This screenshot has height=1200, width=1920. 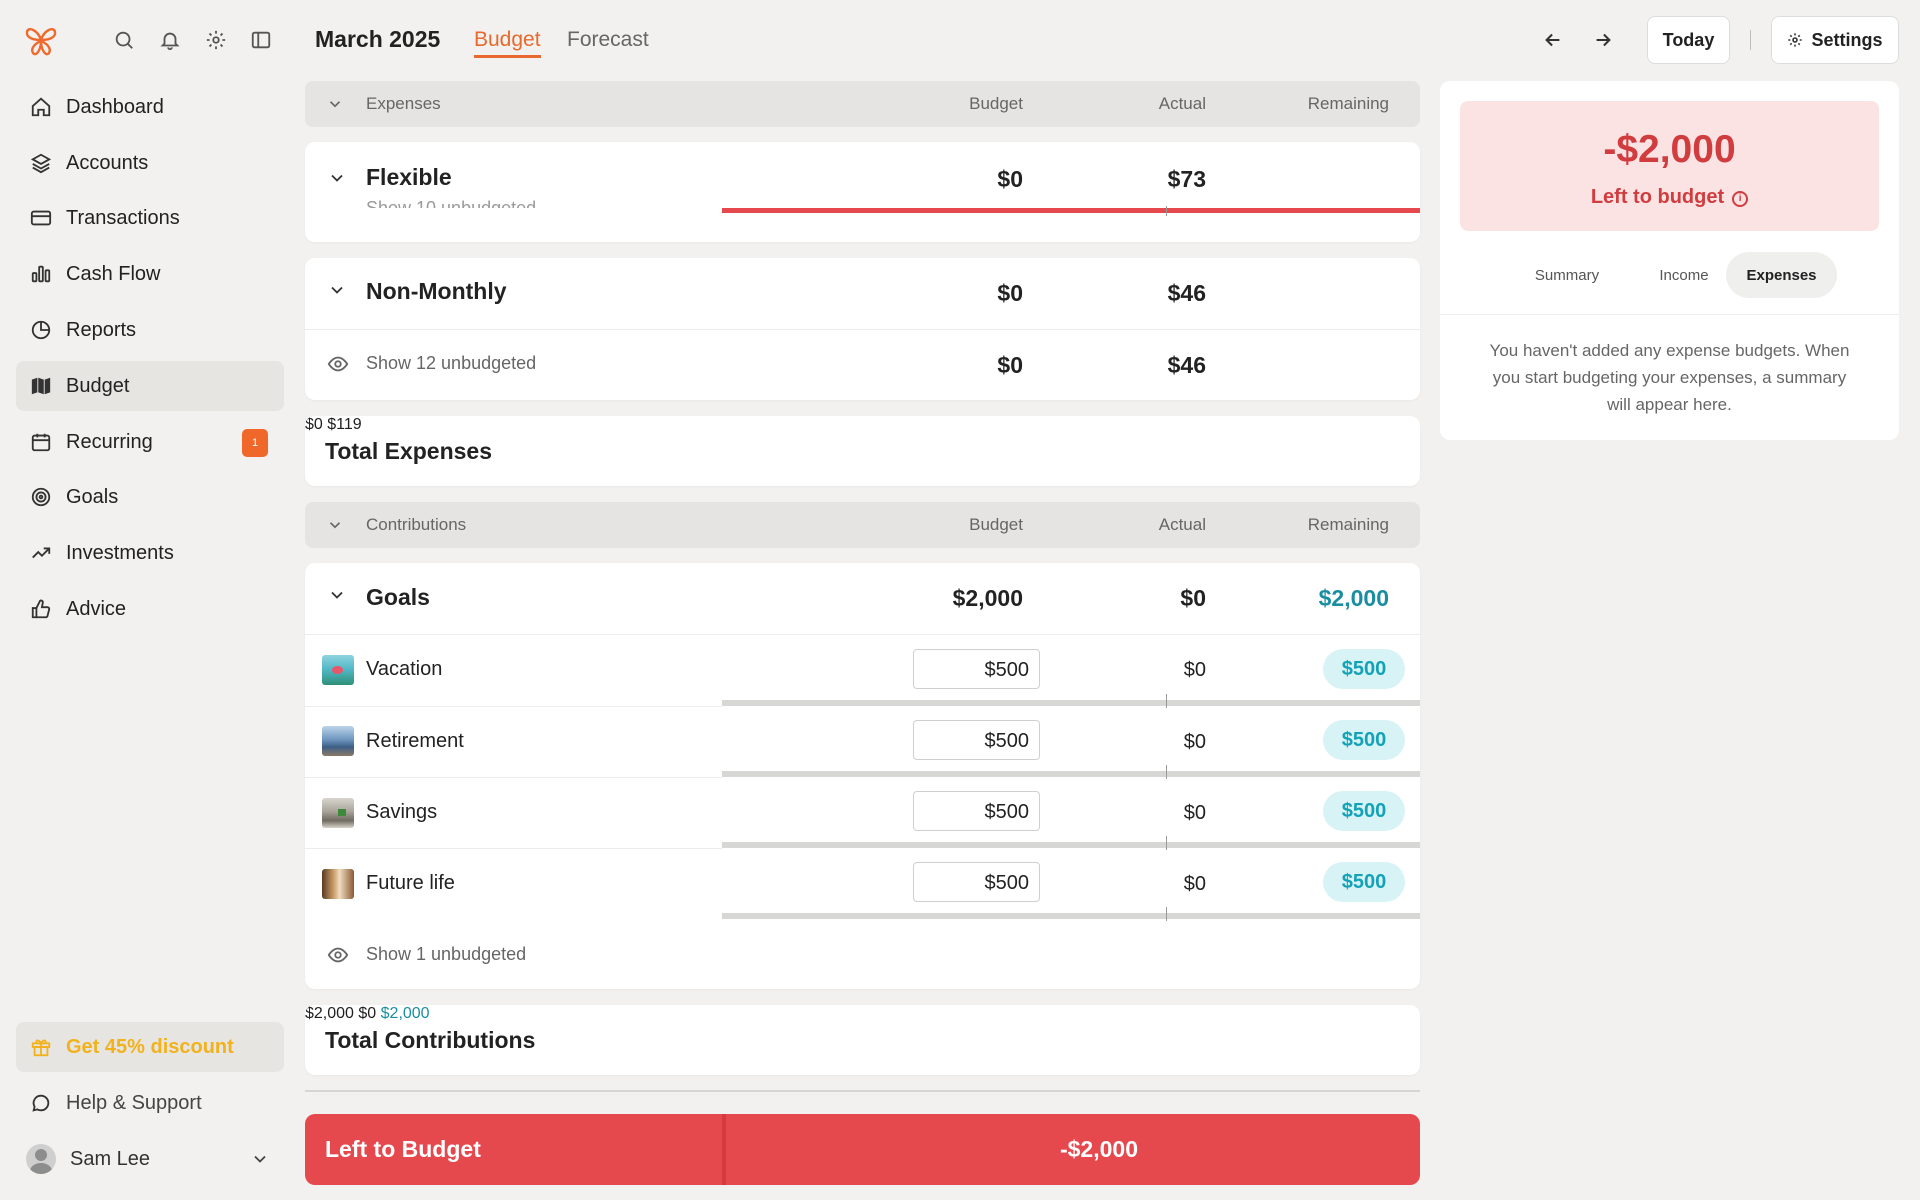 What do you see at coordinates (1010, 365) in the screenshot?
I see `unbudgeted-budget: $0` at bounding box center [1010, 365].